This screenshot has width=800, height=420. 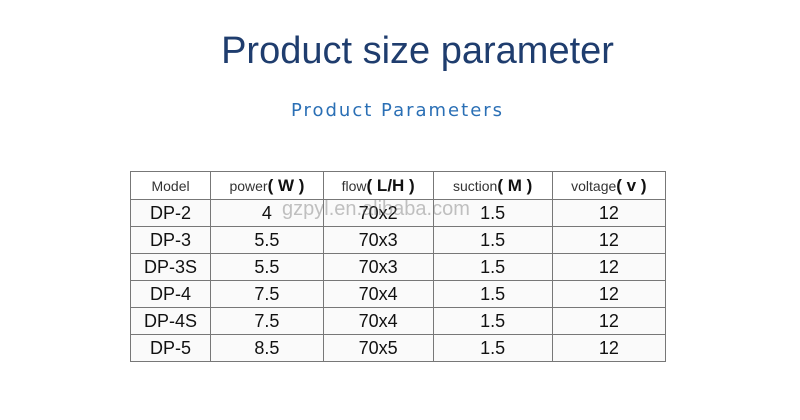 I want to click on table-cell: DP-3, so click(x=170, y=240).